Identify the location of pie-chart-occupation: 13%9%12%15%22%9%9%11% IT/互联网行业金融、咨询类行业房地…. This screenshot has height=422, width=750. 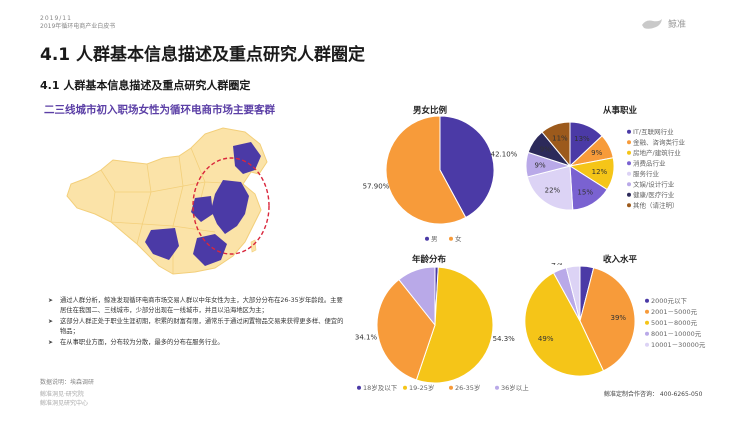
(605, 166).